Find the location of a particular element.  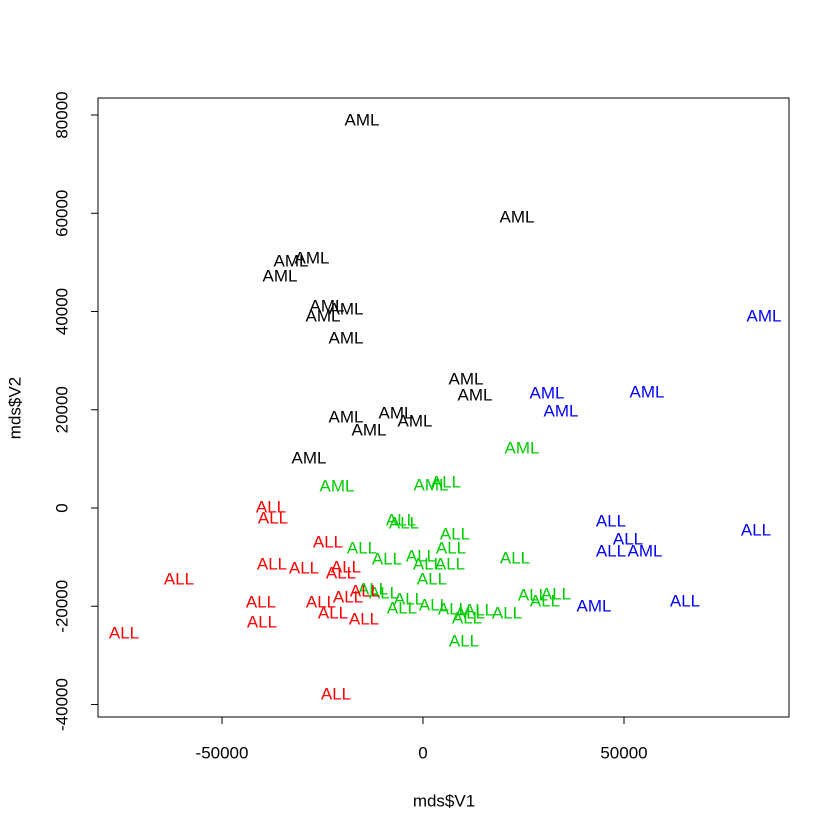

y-tick-label: -40000 is located at coordinates (61, 704).